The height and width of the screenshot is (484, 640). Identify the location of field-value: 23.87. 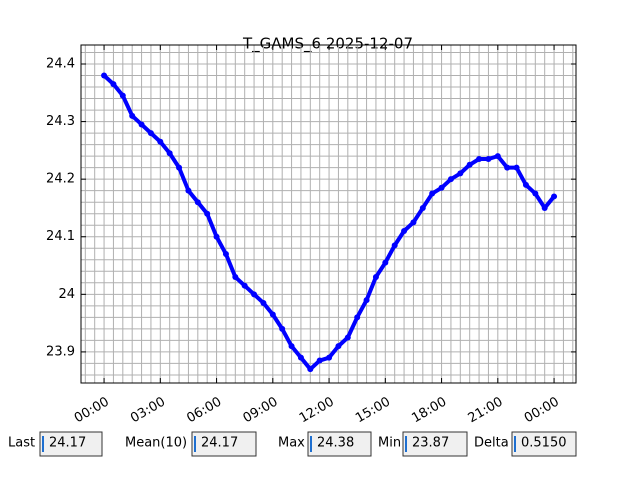
(430, 443).